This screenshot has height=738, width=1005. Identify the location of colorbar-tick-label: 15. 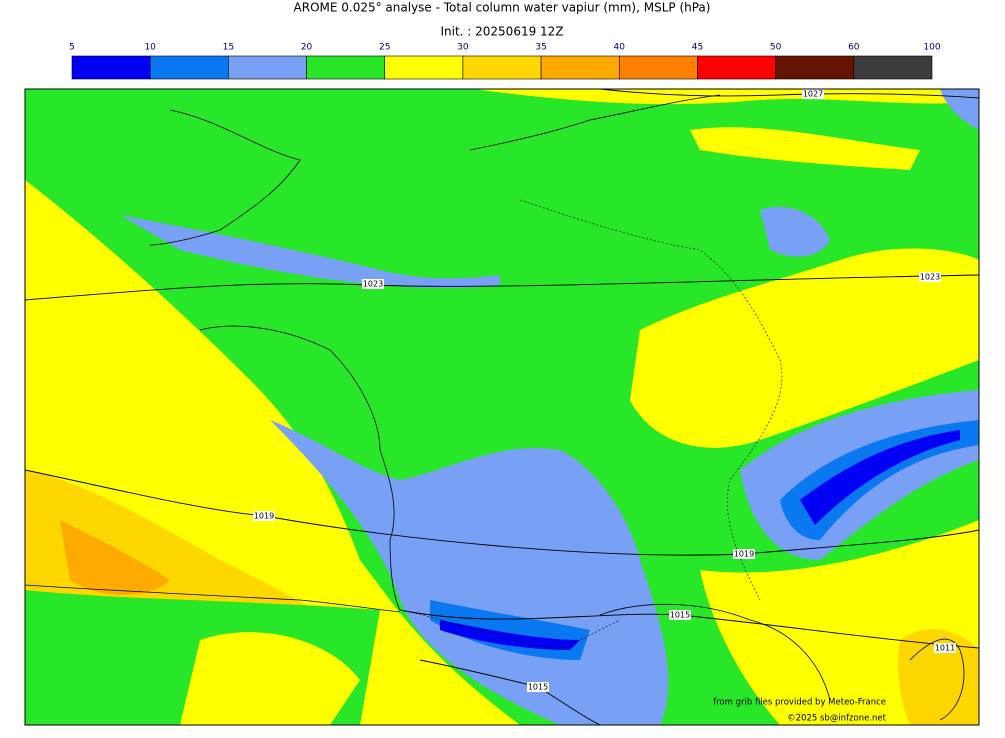
(228, 48).